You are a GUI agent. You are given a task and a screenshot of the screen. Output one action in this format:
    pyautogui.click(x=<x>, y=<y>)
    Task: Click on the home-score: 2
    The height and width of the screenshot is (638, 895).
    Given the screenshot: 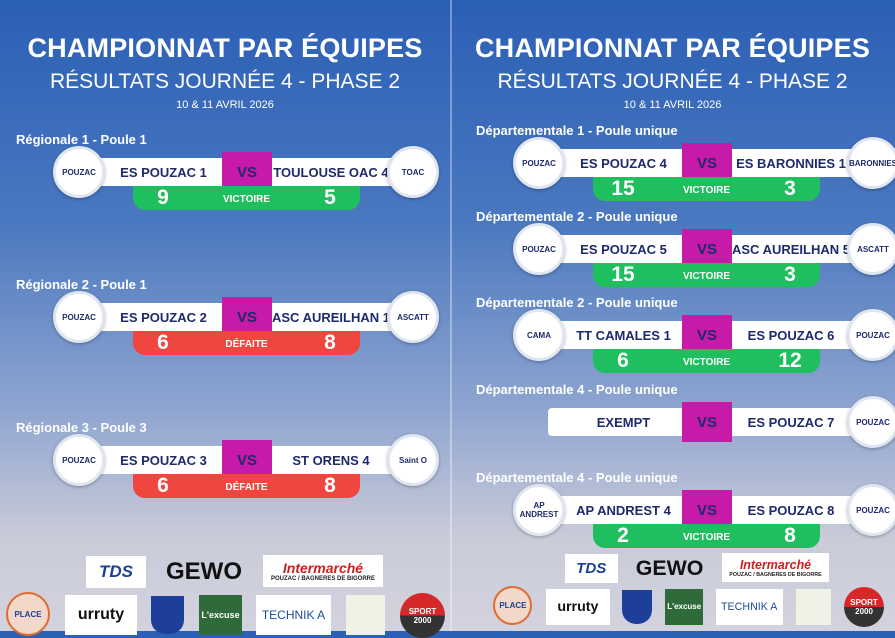 What is the action you would take?
    pyautogui.click(x=623, y=535)
    